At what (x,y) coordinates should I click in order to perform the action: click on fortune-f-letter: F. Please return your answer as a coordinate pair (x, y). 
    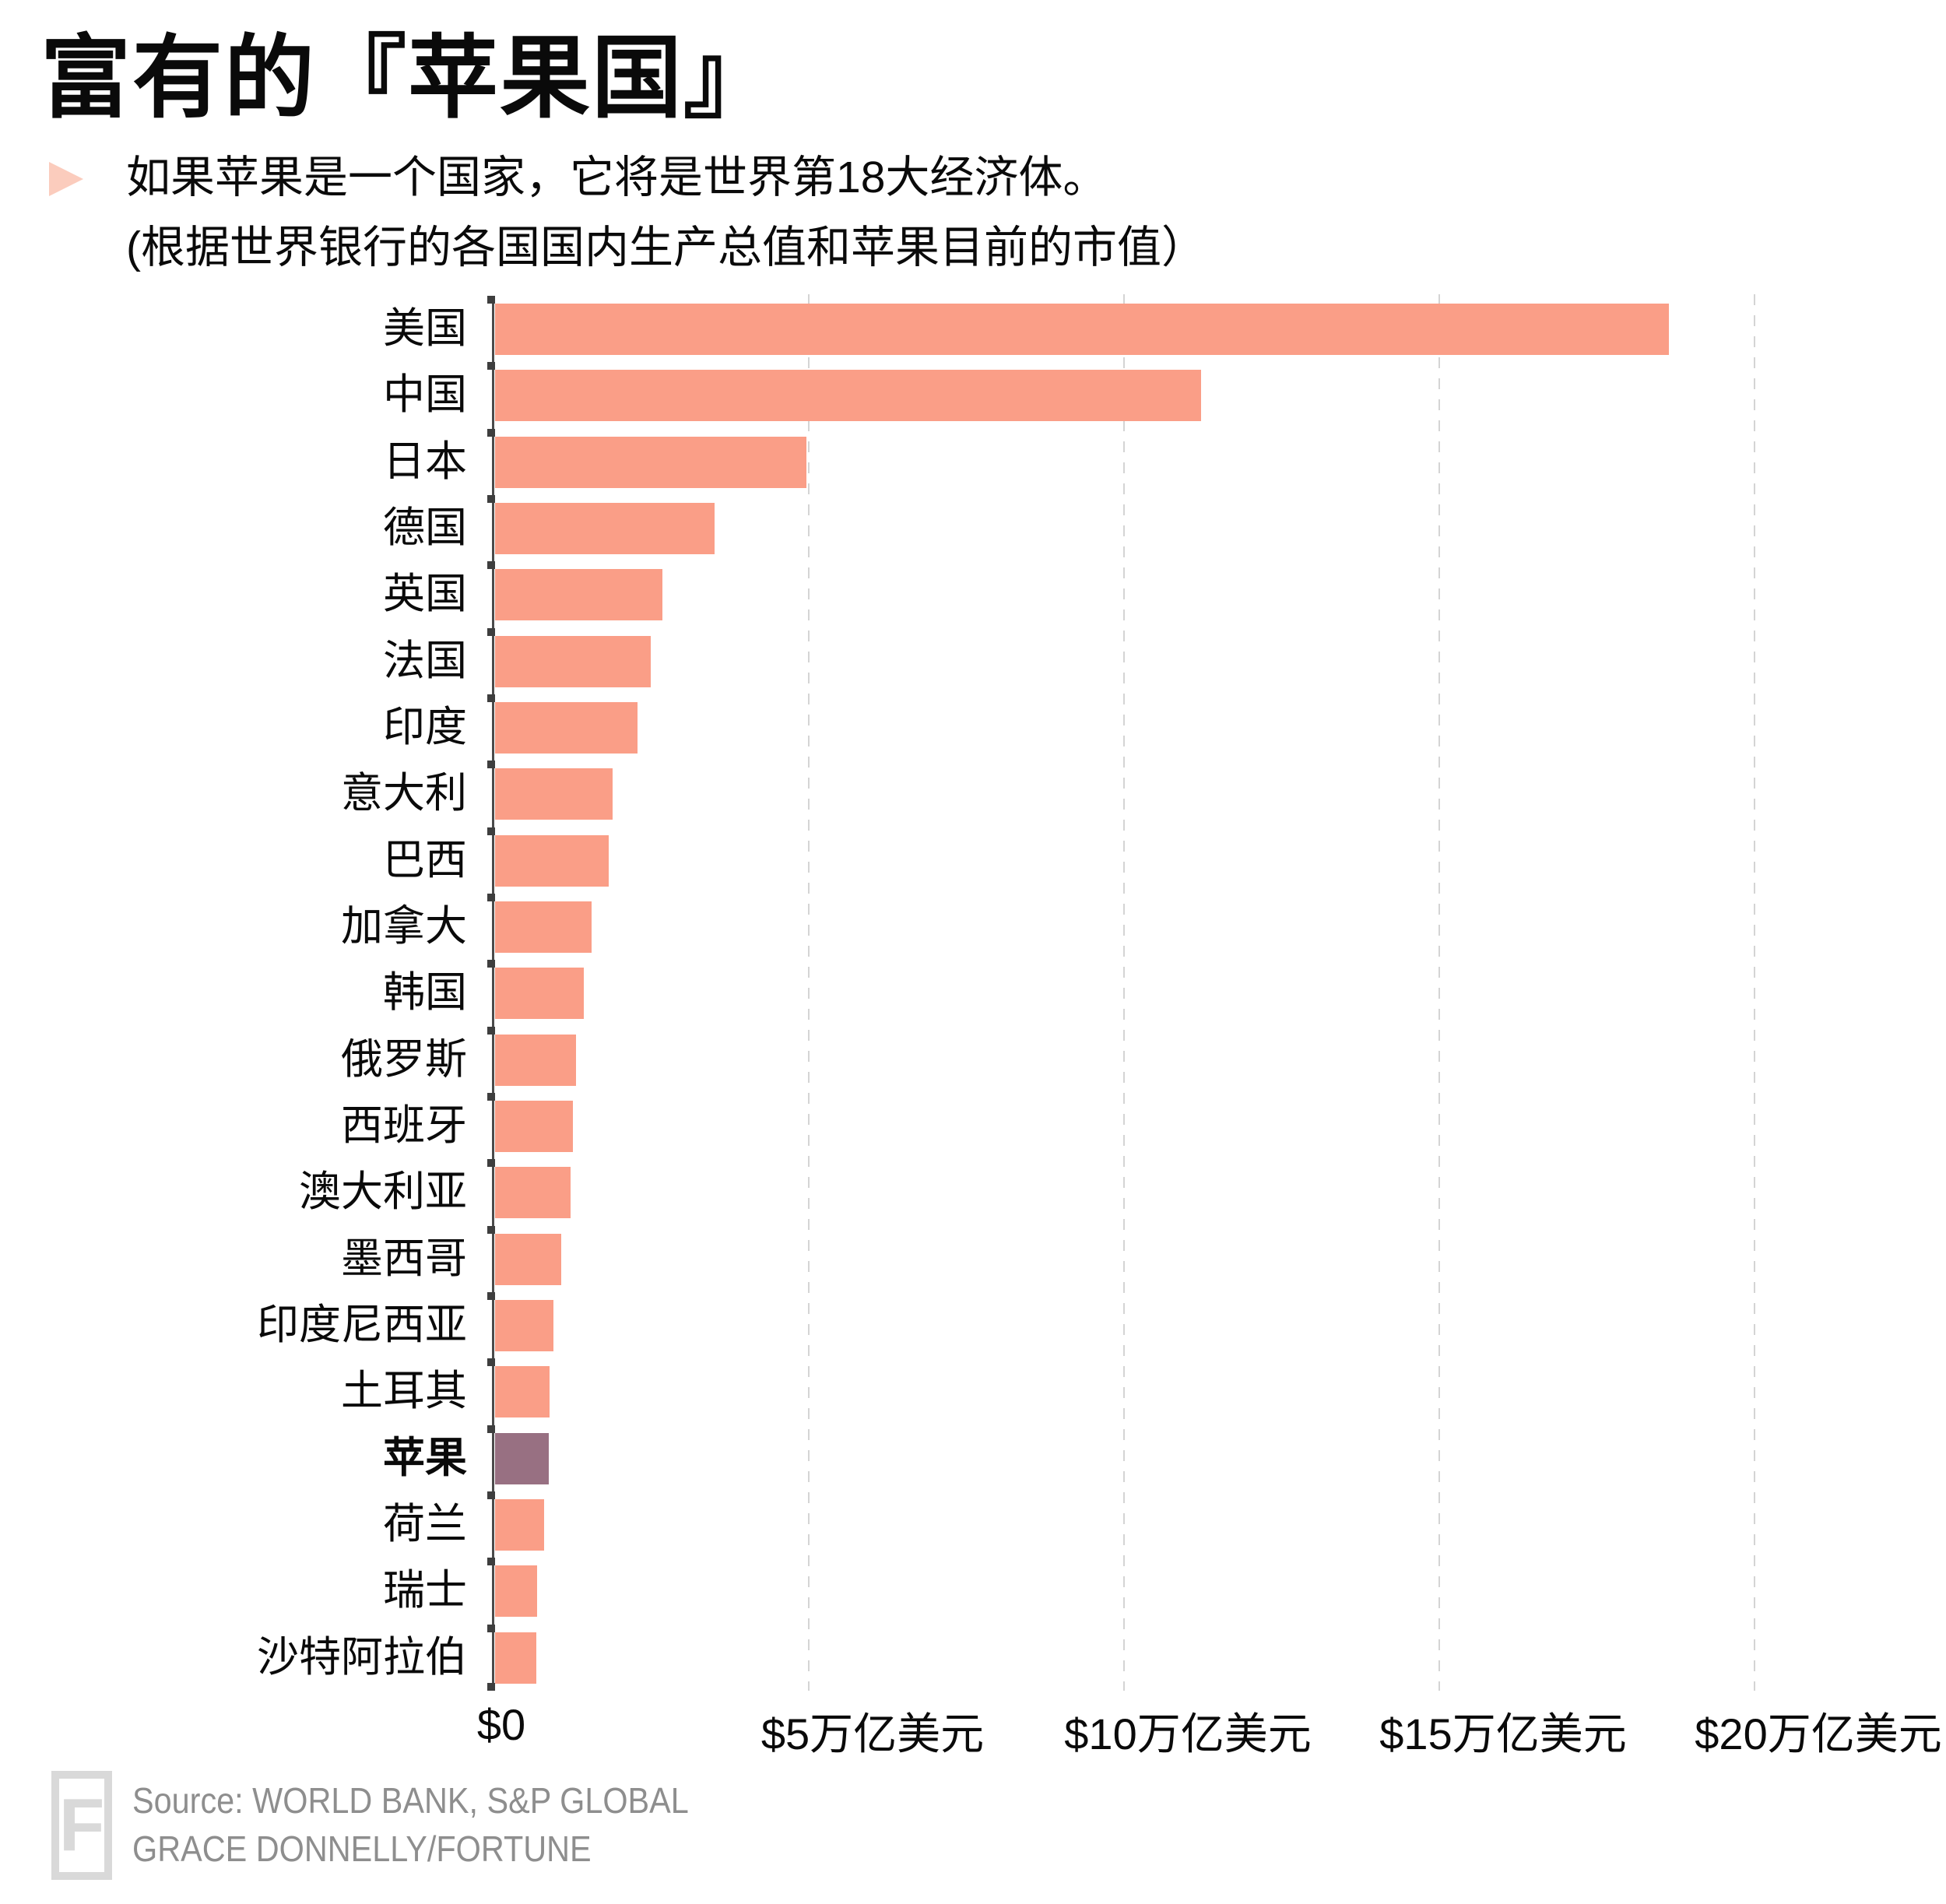
    Looking at the image, I should click on (81, 1825).